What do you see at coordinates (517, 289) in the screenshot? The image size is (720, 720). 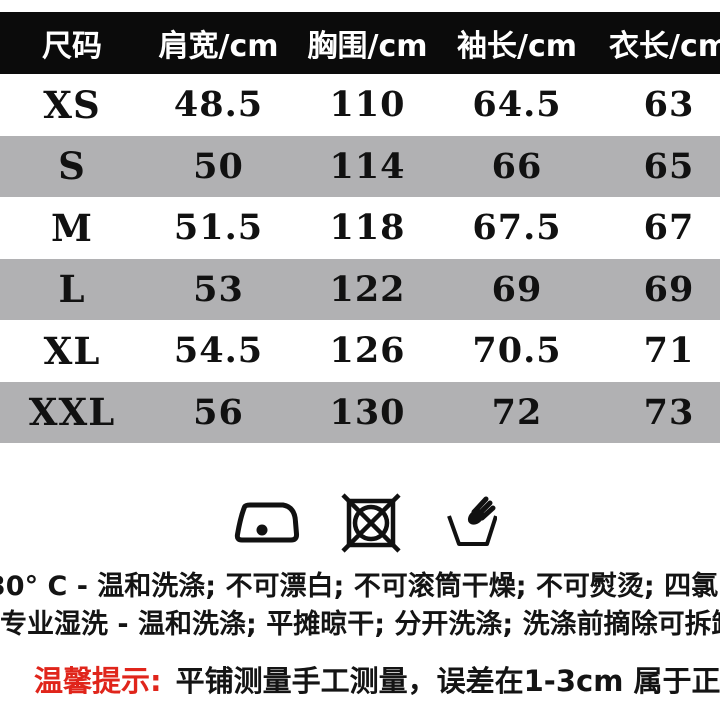 I see `sleeve-value: 69` at bounding box center [517, 289].